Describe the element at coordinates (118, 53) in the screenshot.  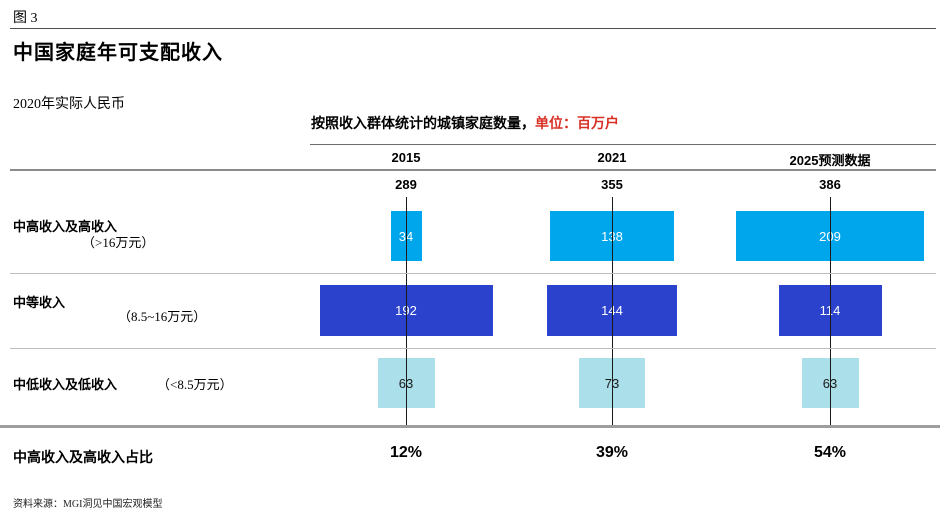
I see `page-title: 中国家庭年可支配收入` at that location.